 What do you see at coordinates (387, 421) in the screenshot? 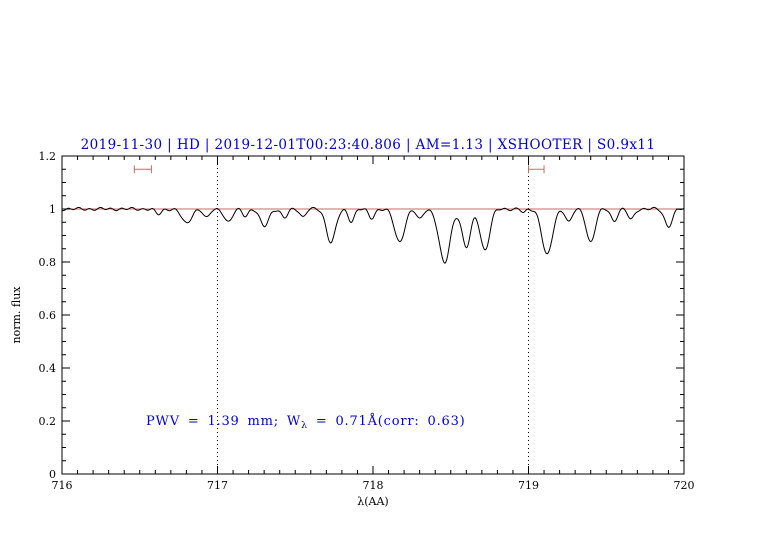
I see `pwv-annotation-part2: = 0.71Å(corr: 0.63)` at bounding box center [387, 421].